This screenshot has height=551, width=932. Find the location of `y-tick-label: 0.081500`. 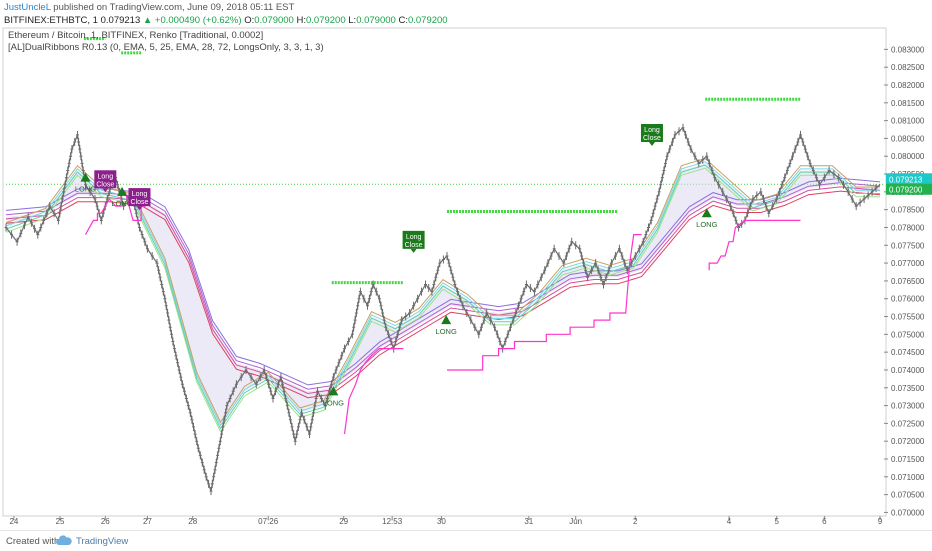

y-tick-label: 0.081500 is located at coordinates (908, 103).